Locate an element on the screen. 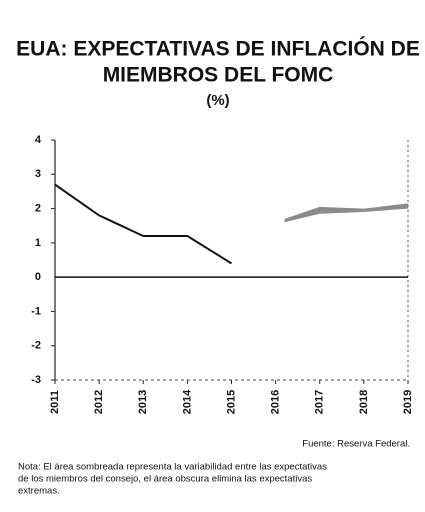 This screenshot has width=425, height=512. y-tick-label: -1 is located at coordinates (36, 311).